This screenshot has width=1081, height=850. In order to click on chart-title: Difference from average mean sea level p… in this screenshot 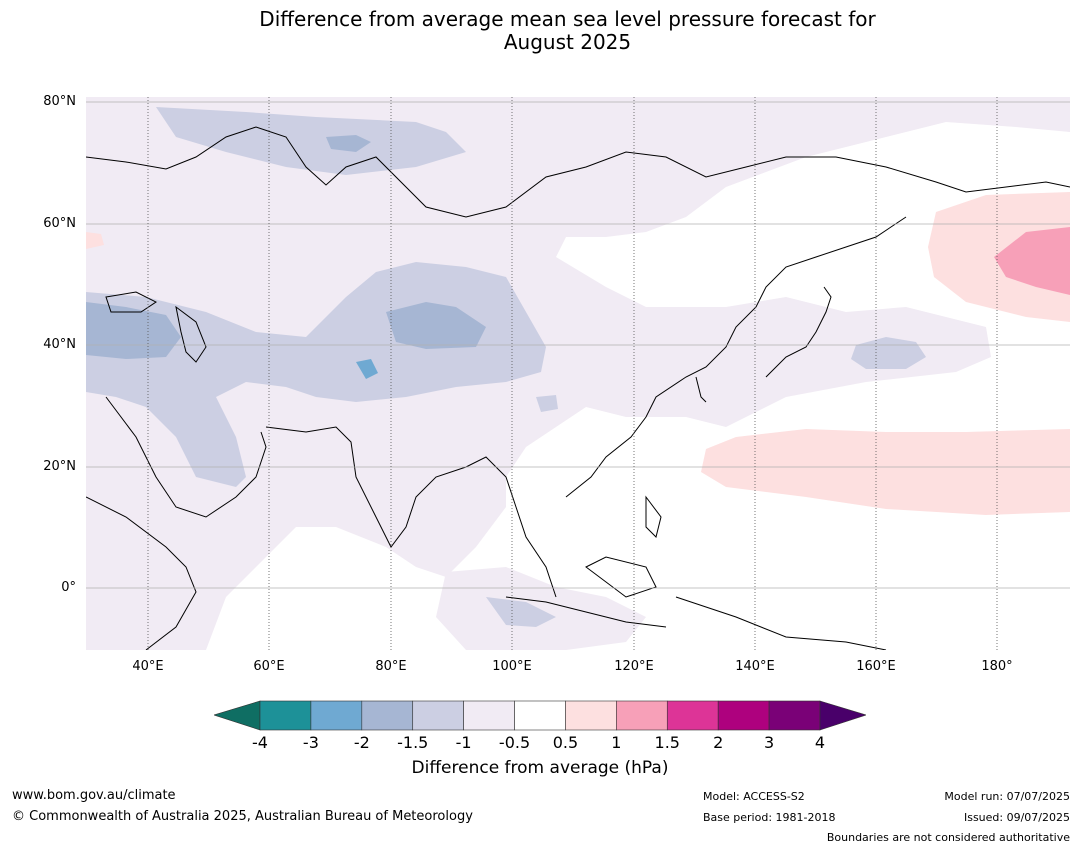, I will do `click(540, 31)`.